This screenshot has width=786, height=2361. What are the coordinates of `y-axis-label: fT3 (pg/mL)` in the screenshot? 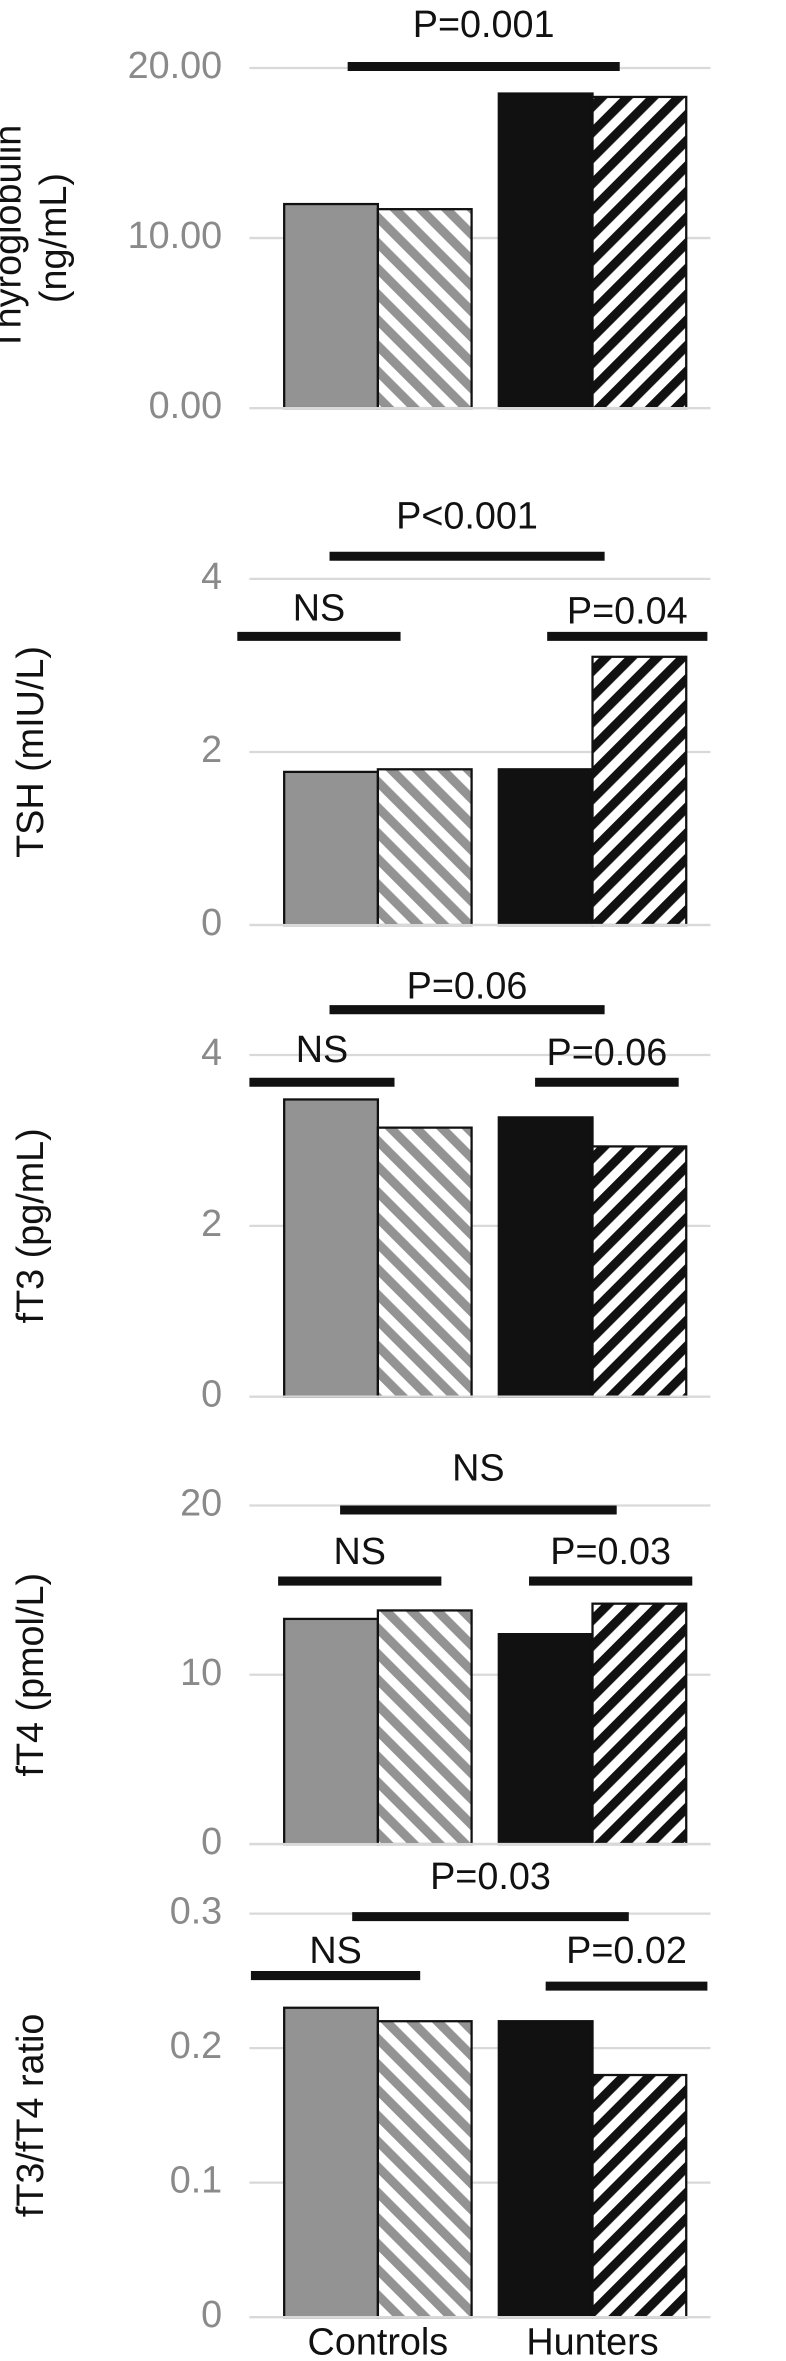 It's located at (31, 1225).